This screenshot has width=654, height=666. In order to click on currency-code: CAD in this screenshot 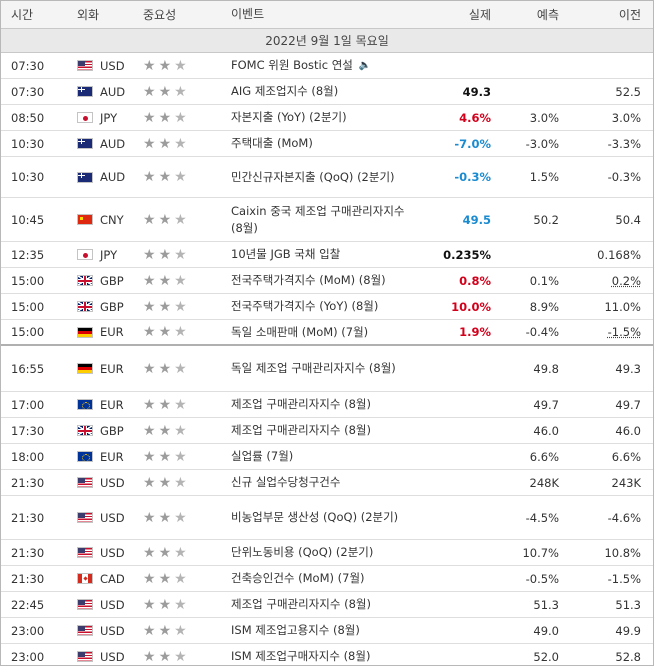, I will do `click(112, 578)`.